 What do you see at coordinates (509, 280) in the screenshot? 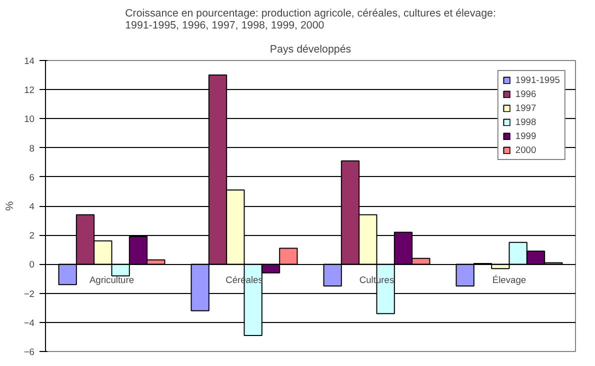
I see `x-tick-label: Élevage` at bounding box center [509, 280].